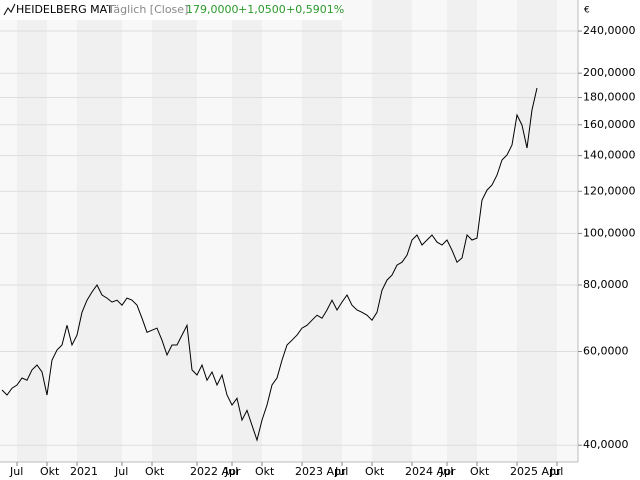 The image size is (640, 480). What do you see at coordinates (215, 471) in the screenshot?
I see `x-tick-label: 2022 Apr` at bounding box center [215, 471].